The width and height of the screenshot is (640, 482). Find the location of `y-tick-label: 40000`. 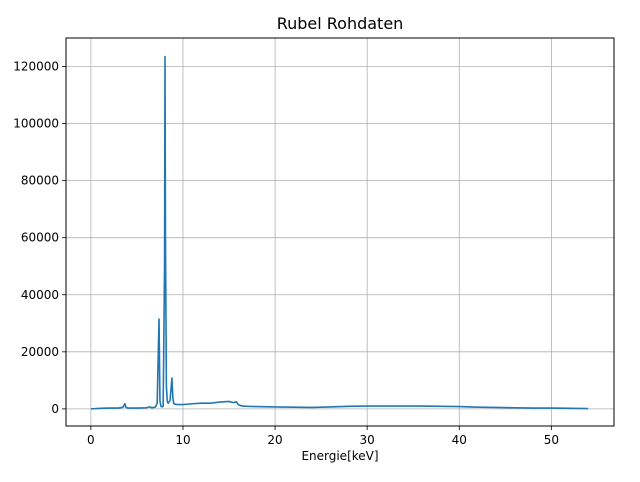

y-tick-label: 40000 is located at coordinates (40, 295).